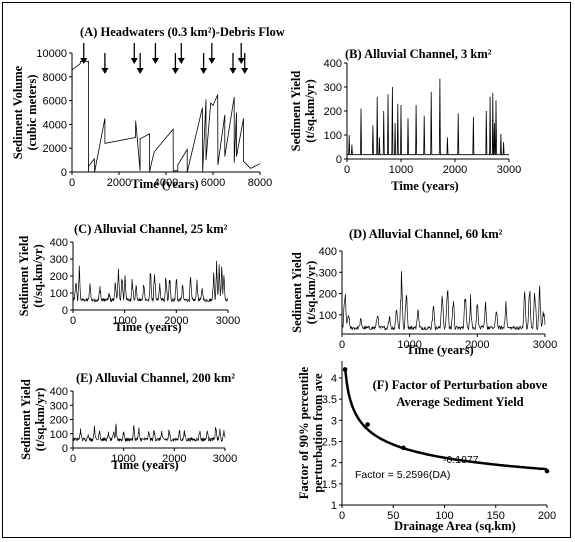 The image size is (575, 542). Describe the element at coordinates (59, 421) in the screenshot. I see `panel-e-y-tick-label: 200` at that location.